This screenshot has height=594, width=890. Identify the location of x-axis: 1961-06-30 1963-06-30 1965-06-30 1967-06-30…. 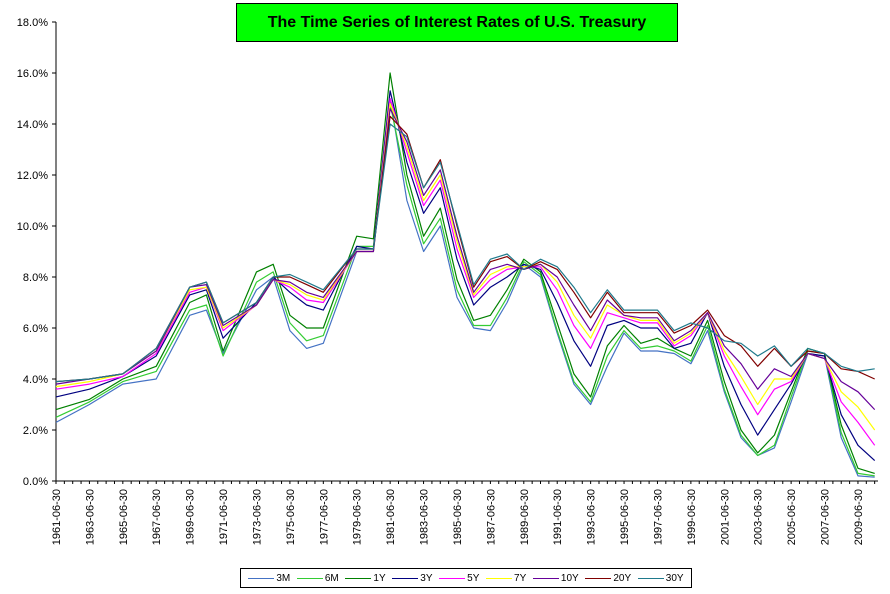
(464, 512).